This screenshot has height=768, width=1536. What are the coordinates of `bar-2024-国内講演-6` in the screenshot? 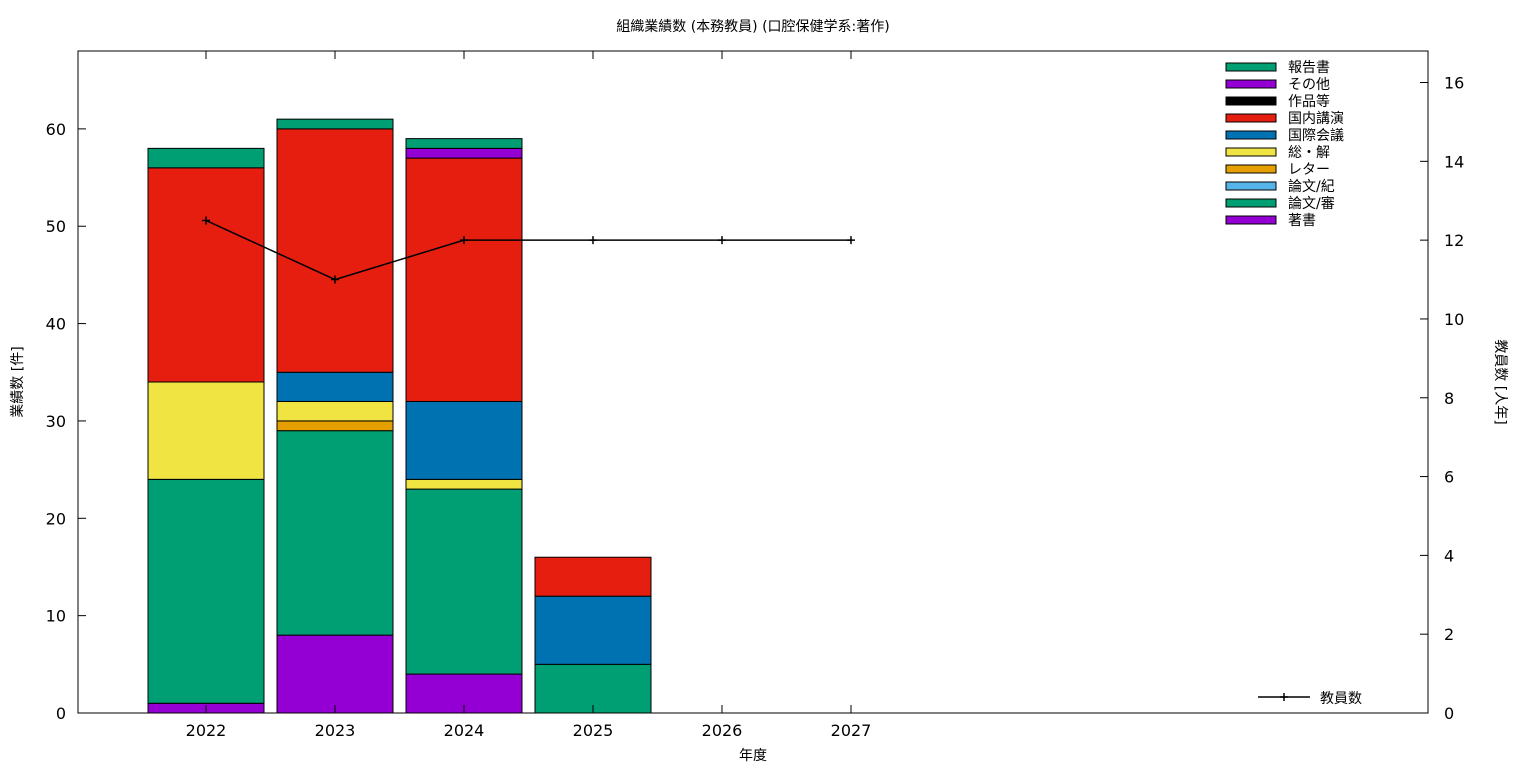 It's located at (464, 279).